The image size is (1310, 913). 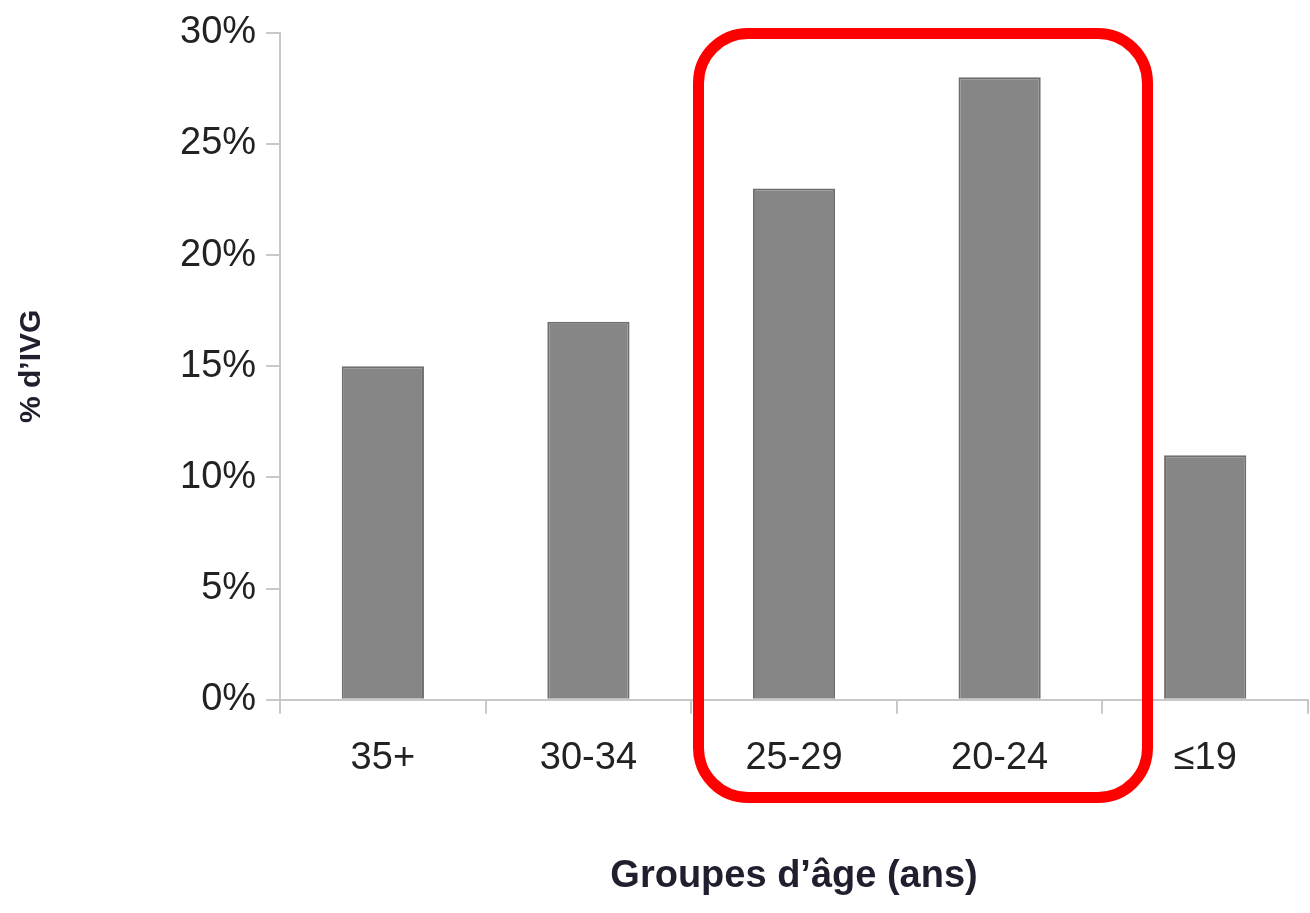 What do you see at coordinates (30, 366) in the screenshot?
I see `y-axis-title: % d’IVG` at bounding box center [30, 366].